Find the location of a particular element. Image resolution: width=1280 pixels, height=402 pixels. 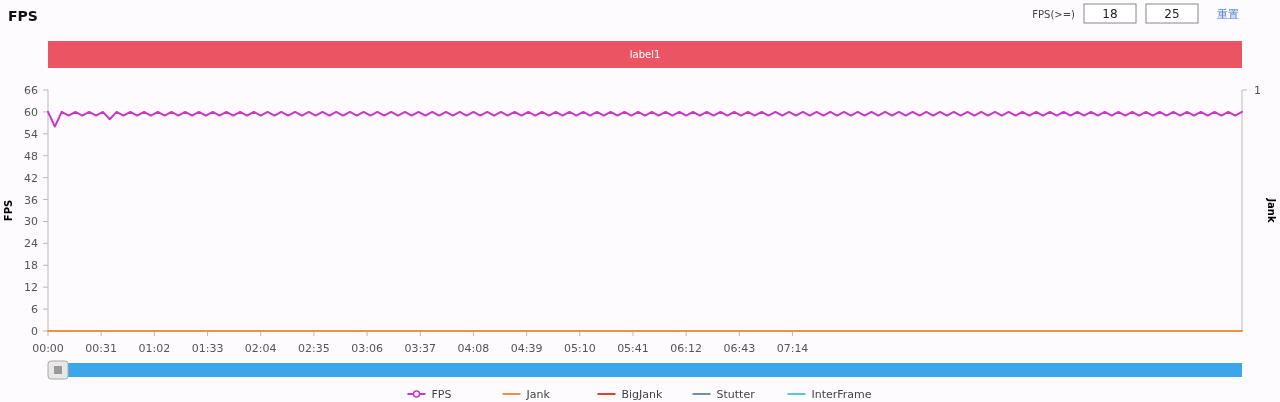

x-tick-label: 00:00 is located at coordinates (48, 348).